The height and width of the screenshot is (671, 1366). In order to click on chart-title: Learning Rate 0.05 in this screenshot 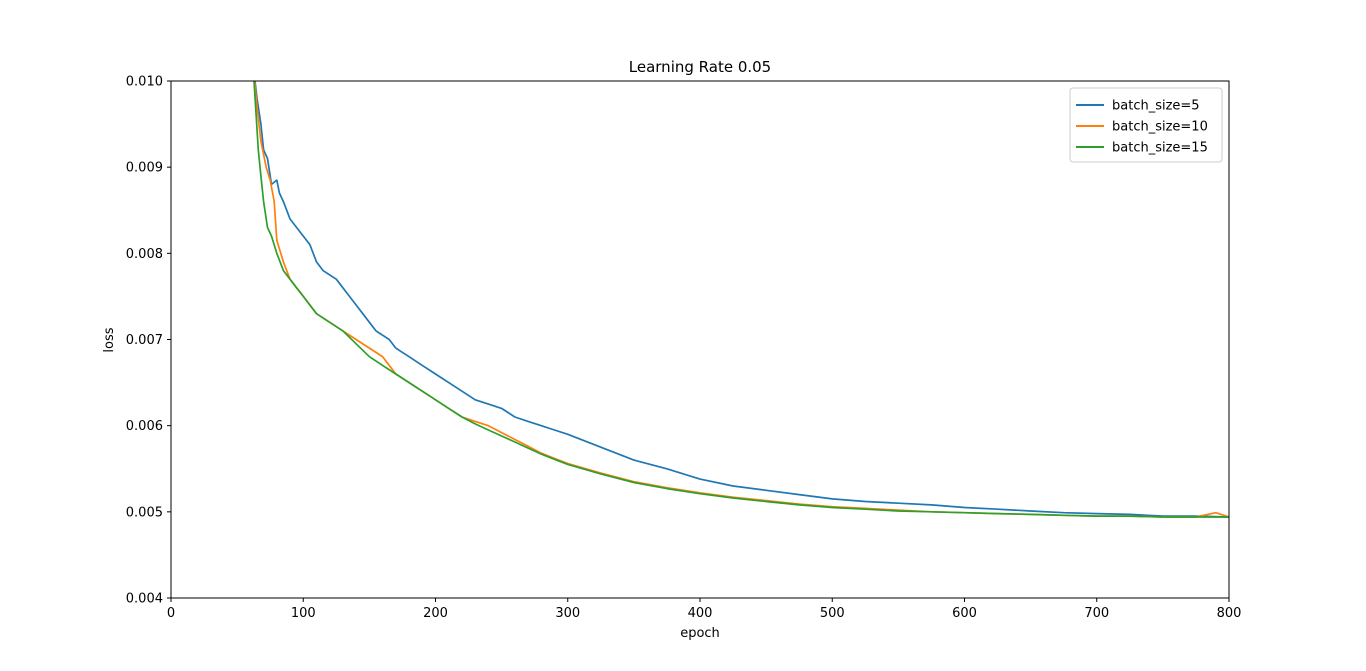, I will do `click(700, 67)`.